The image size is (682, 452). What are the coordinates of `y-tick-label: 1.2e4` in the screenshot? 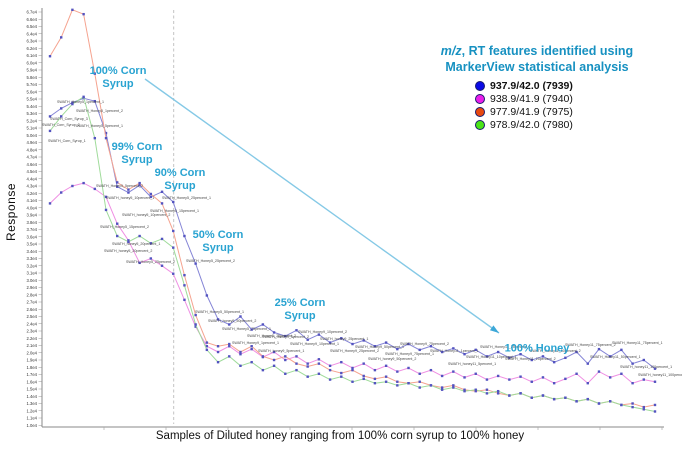 It's located at (32, 410).